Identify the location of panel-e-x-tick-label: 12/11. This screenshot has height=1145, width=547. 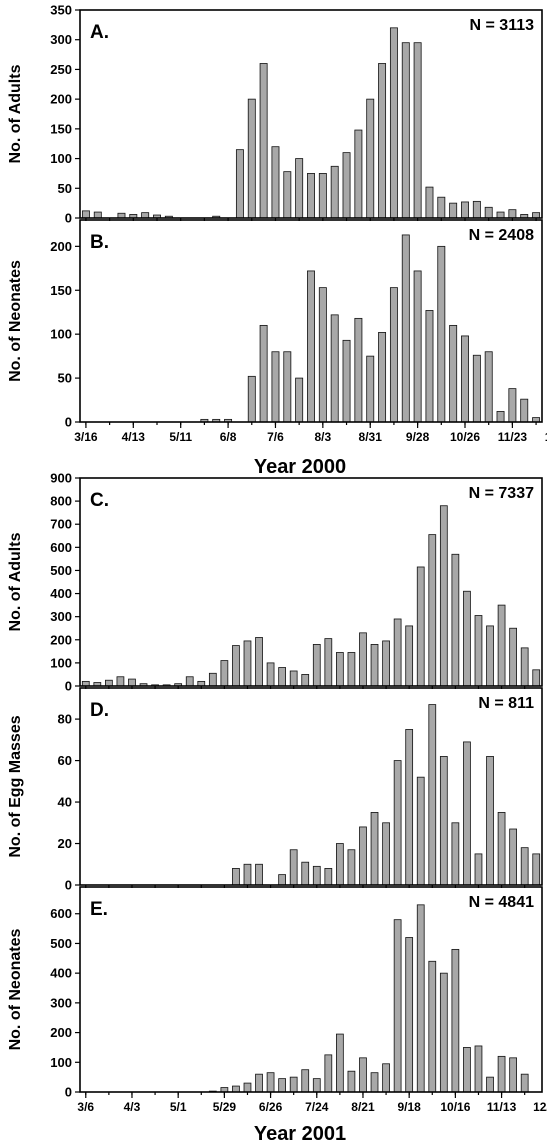
(540, 1107).